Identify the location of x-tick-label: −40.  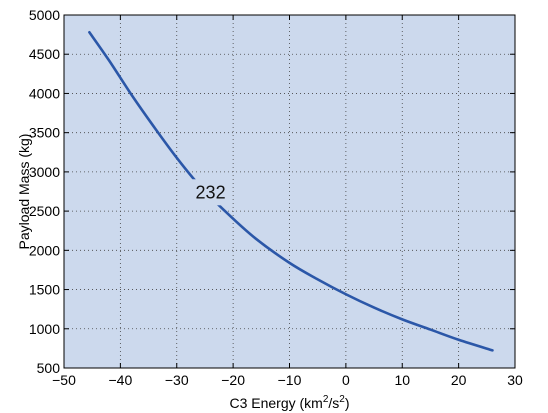
(121, 380).